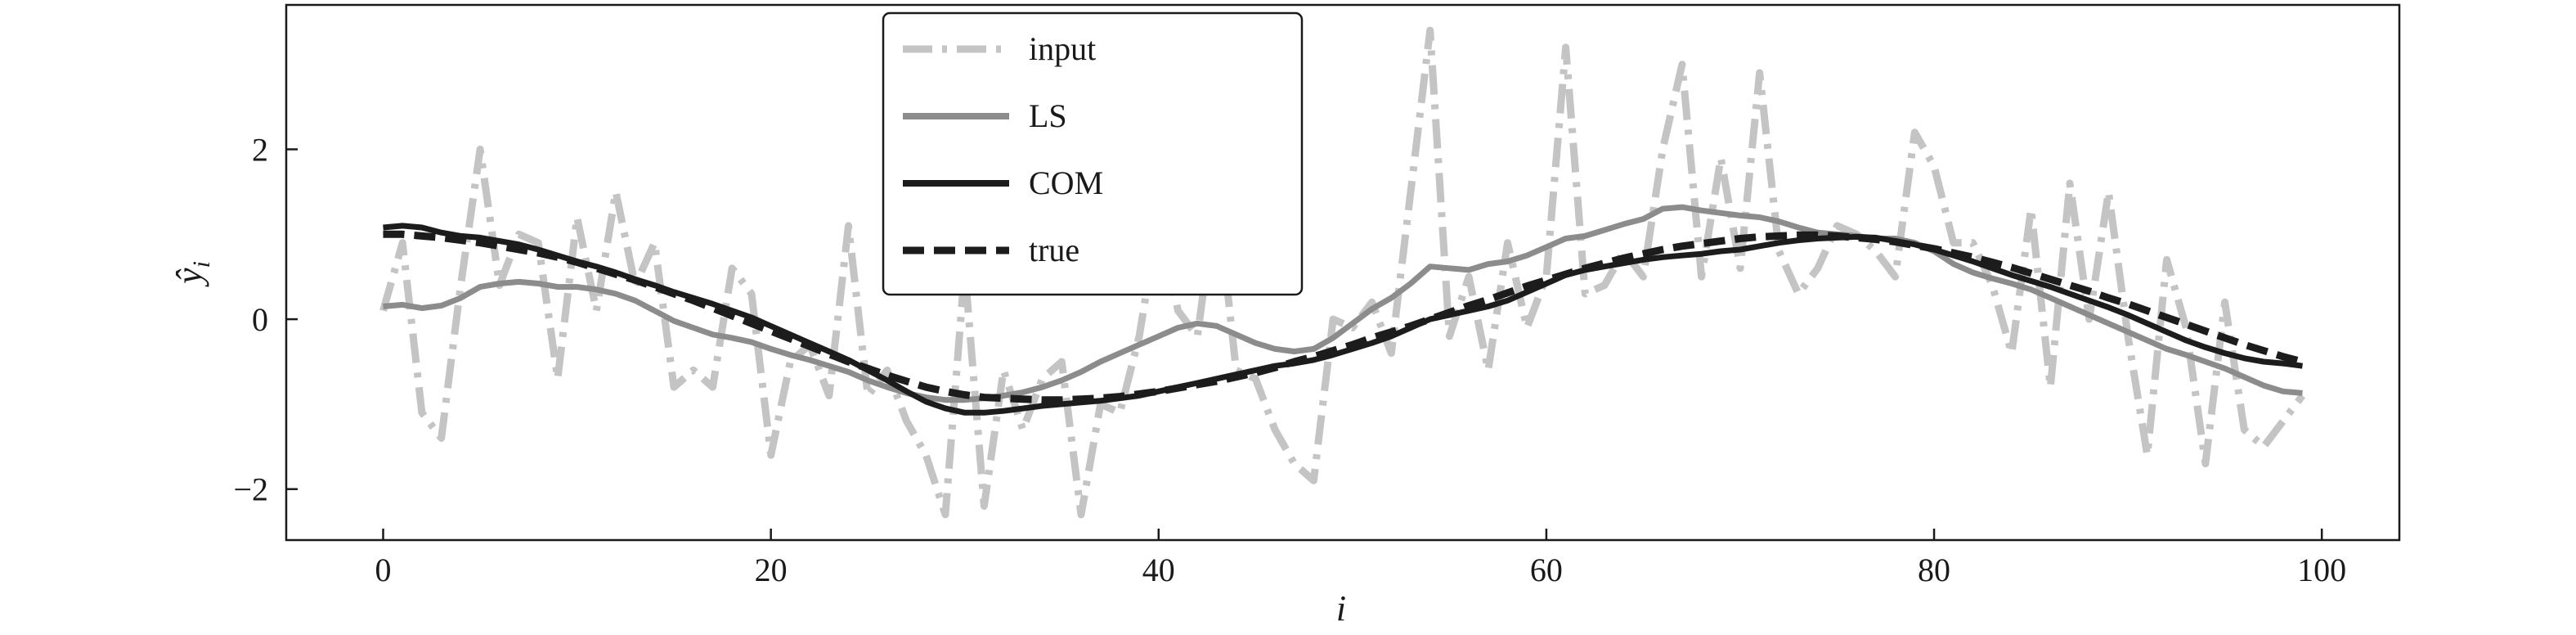  Describe the element at coordinates (1062, 48) in the screenshot. I see `legend-label-input: input` at that location.